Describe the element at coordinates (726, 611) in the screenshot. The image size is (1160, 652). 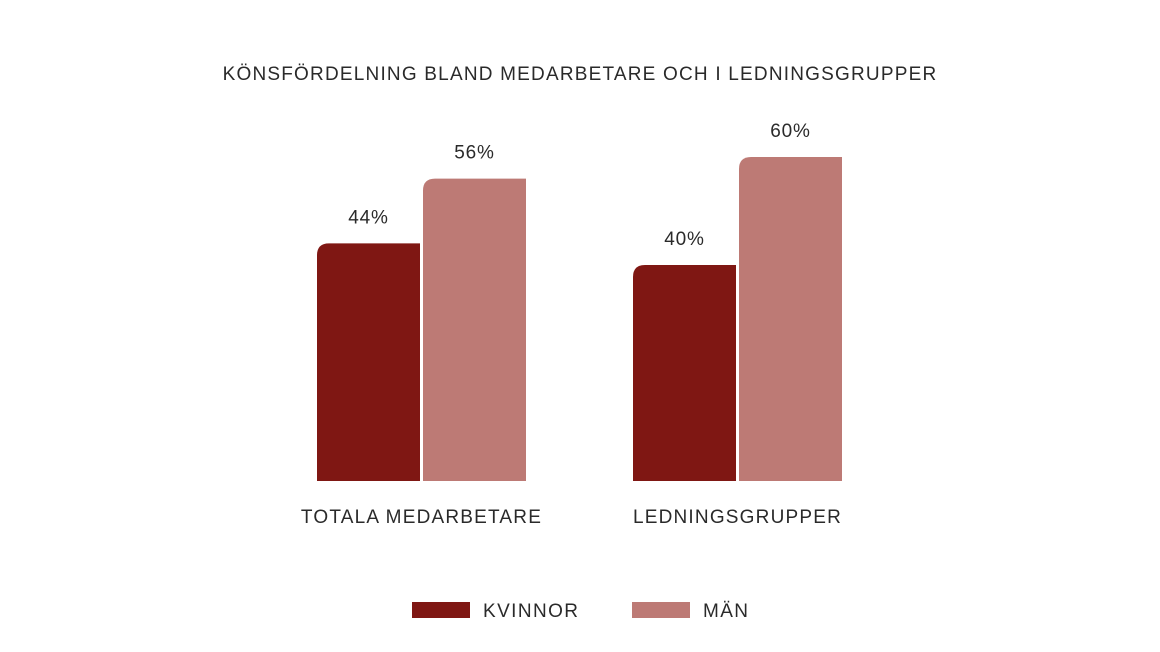
I see `legend-label-man: MÄN` at that location.